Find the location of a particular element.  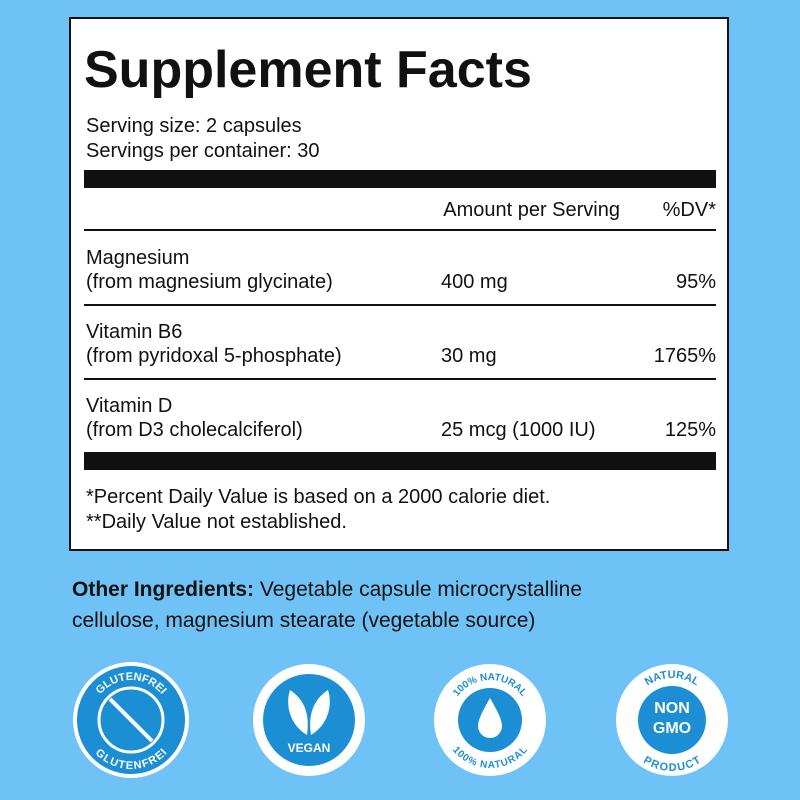

nutrient-name: Magnesium is located at coordinates (137, 258).